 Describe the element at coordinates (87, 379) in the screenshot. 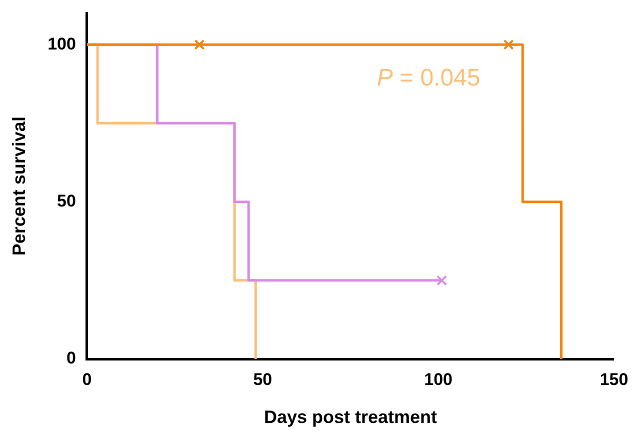

I see `x-tick-label: 0` at that location.